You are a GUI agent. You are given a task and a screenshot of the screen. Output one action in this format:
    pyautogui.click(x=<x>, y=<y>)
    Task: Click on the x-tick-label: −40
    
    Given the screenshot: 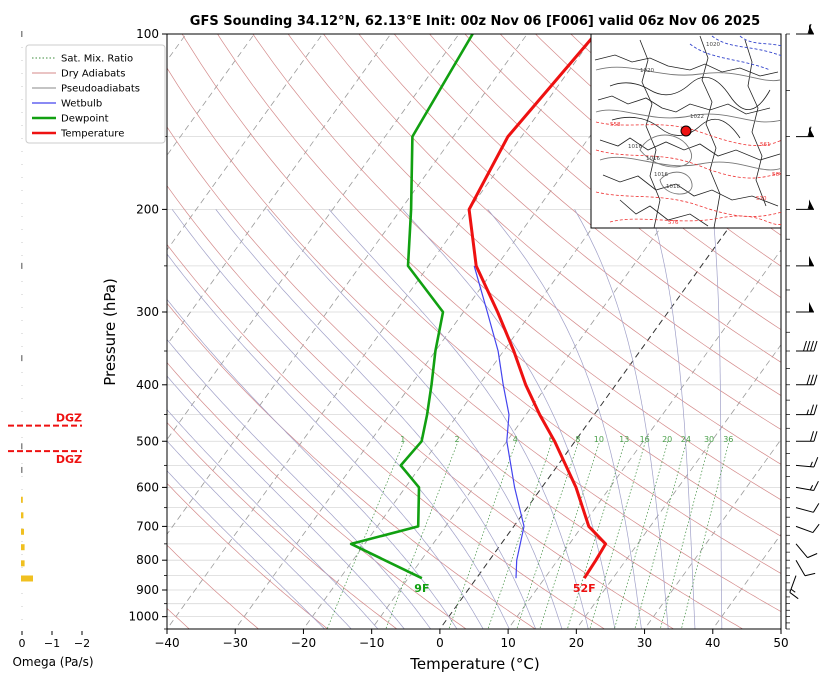 What is the action you would take?
    pyautogui.click(x=166, y=643)
    